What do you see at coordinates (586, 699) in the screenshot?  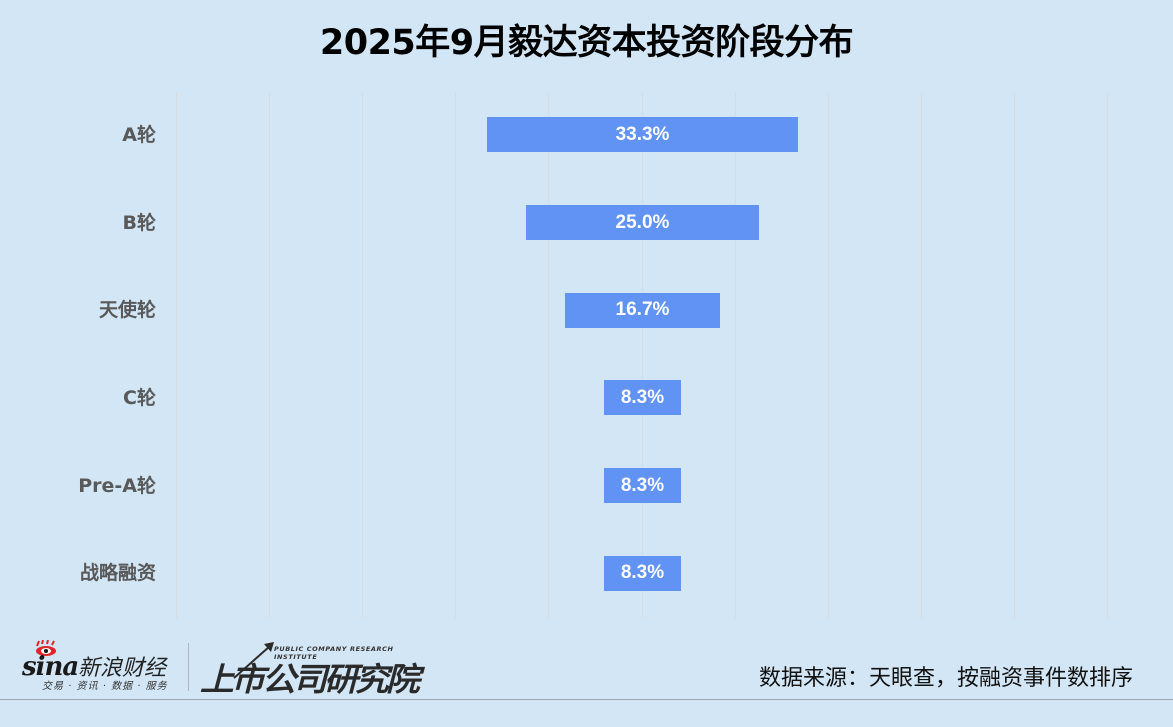 I see `footer-divider` at bounding box center [586, 699].